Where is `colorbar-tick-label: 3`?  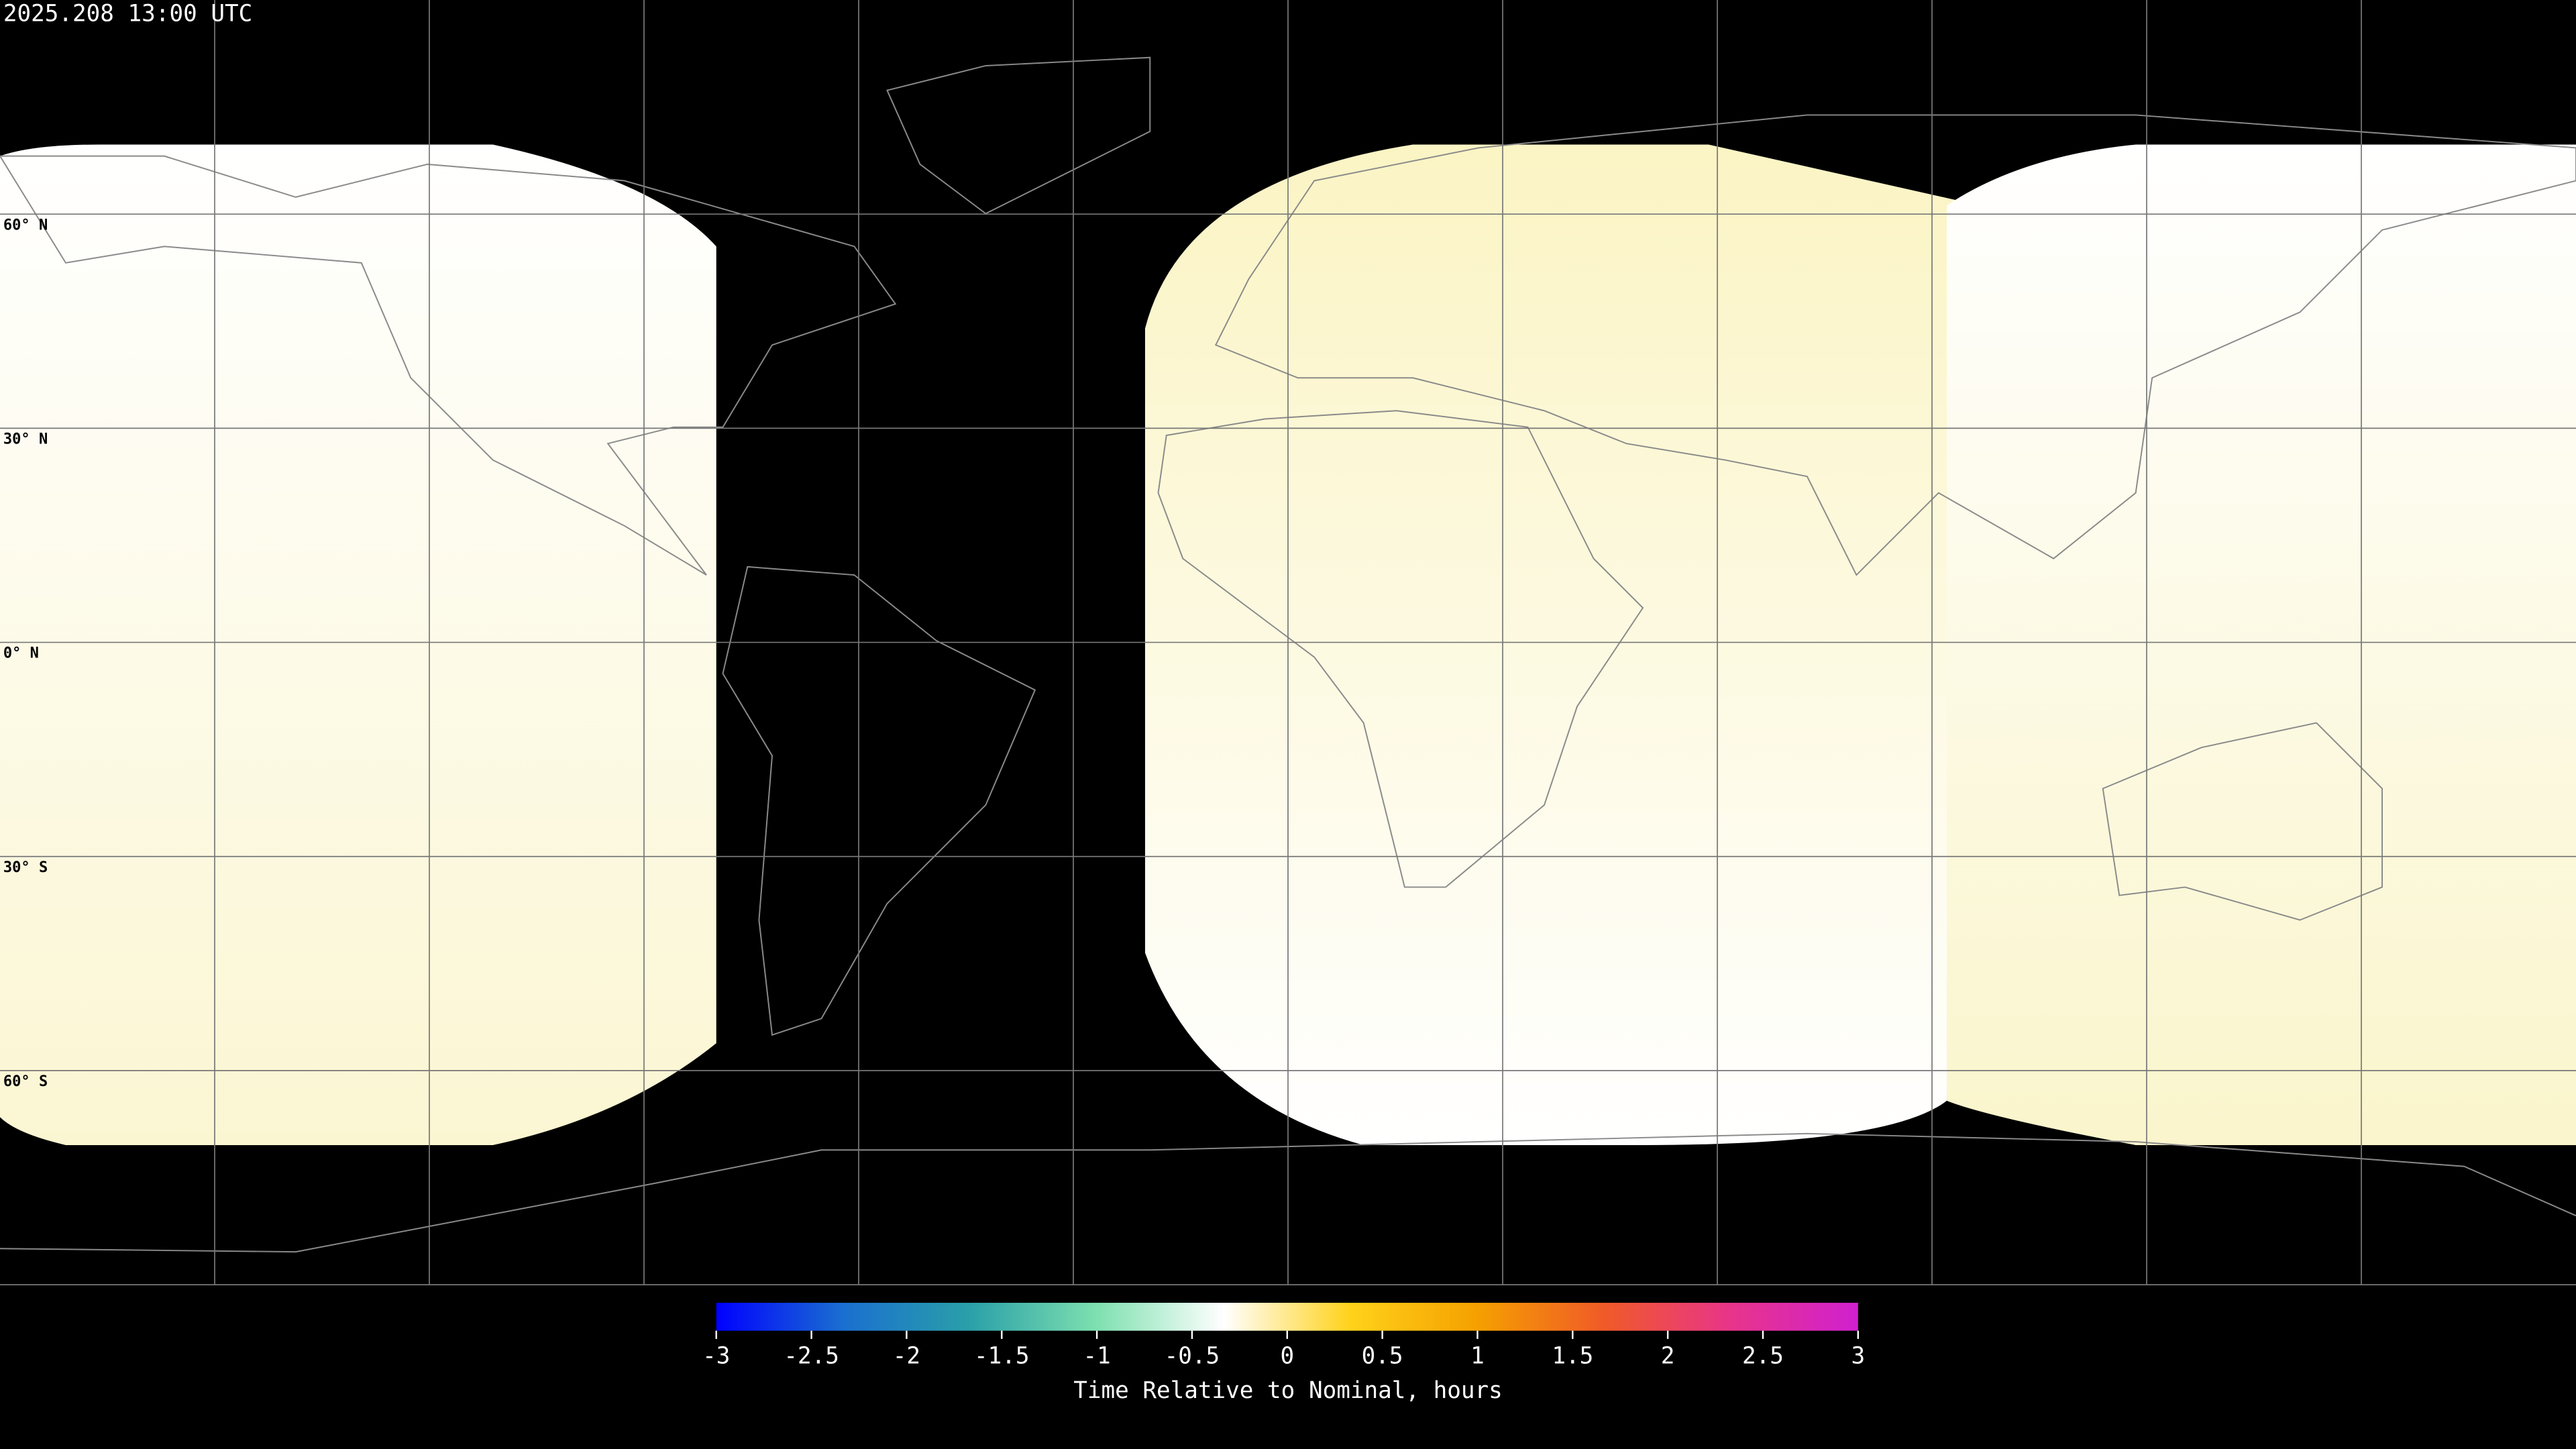
colorbar-tick-label: 3 is located at coordinates (1858, 1355).